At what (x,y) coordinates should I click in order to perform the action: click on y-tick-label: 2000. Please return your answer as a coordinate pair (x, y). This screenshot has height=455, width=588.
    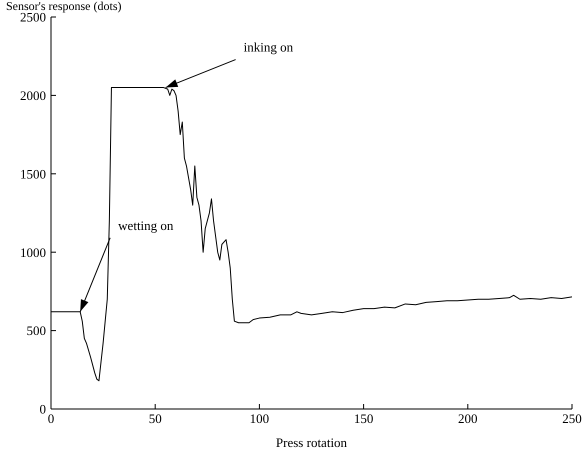
    Looking at the image, I should click on (33, 96).